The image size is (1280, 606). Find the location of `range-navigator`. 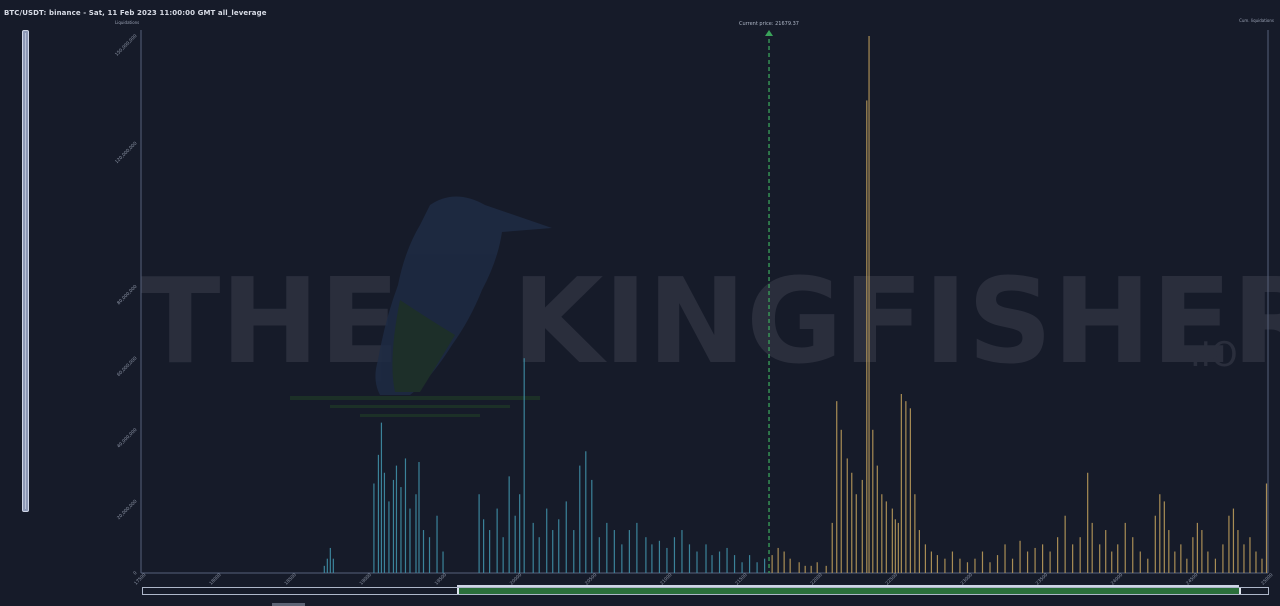

range-navigator is located at coordinates (705, 591).